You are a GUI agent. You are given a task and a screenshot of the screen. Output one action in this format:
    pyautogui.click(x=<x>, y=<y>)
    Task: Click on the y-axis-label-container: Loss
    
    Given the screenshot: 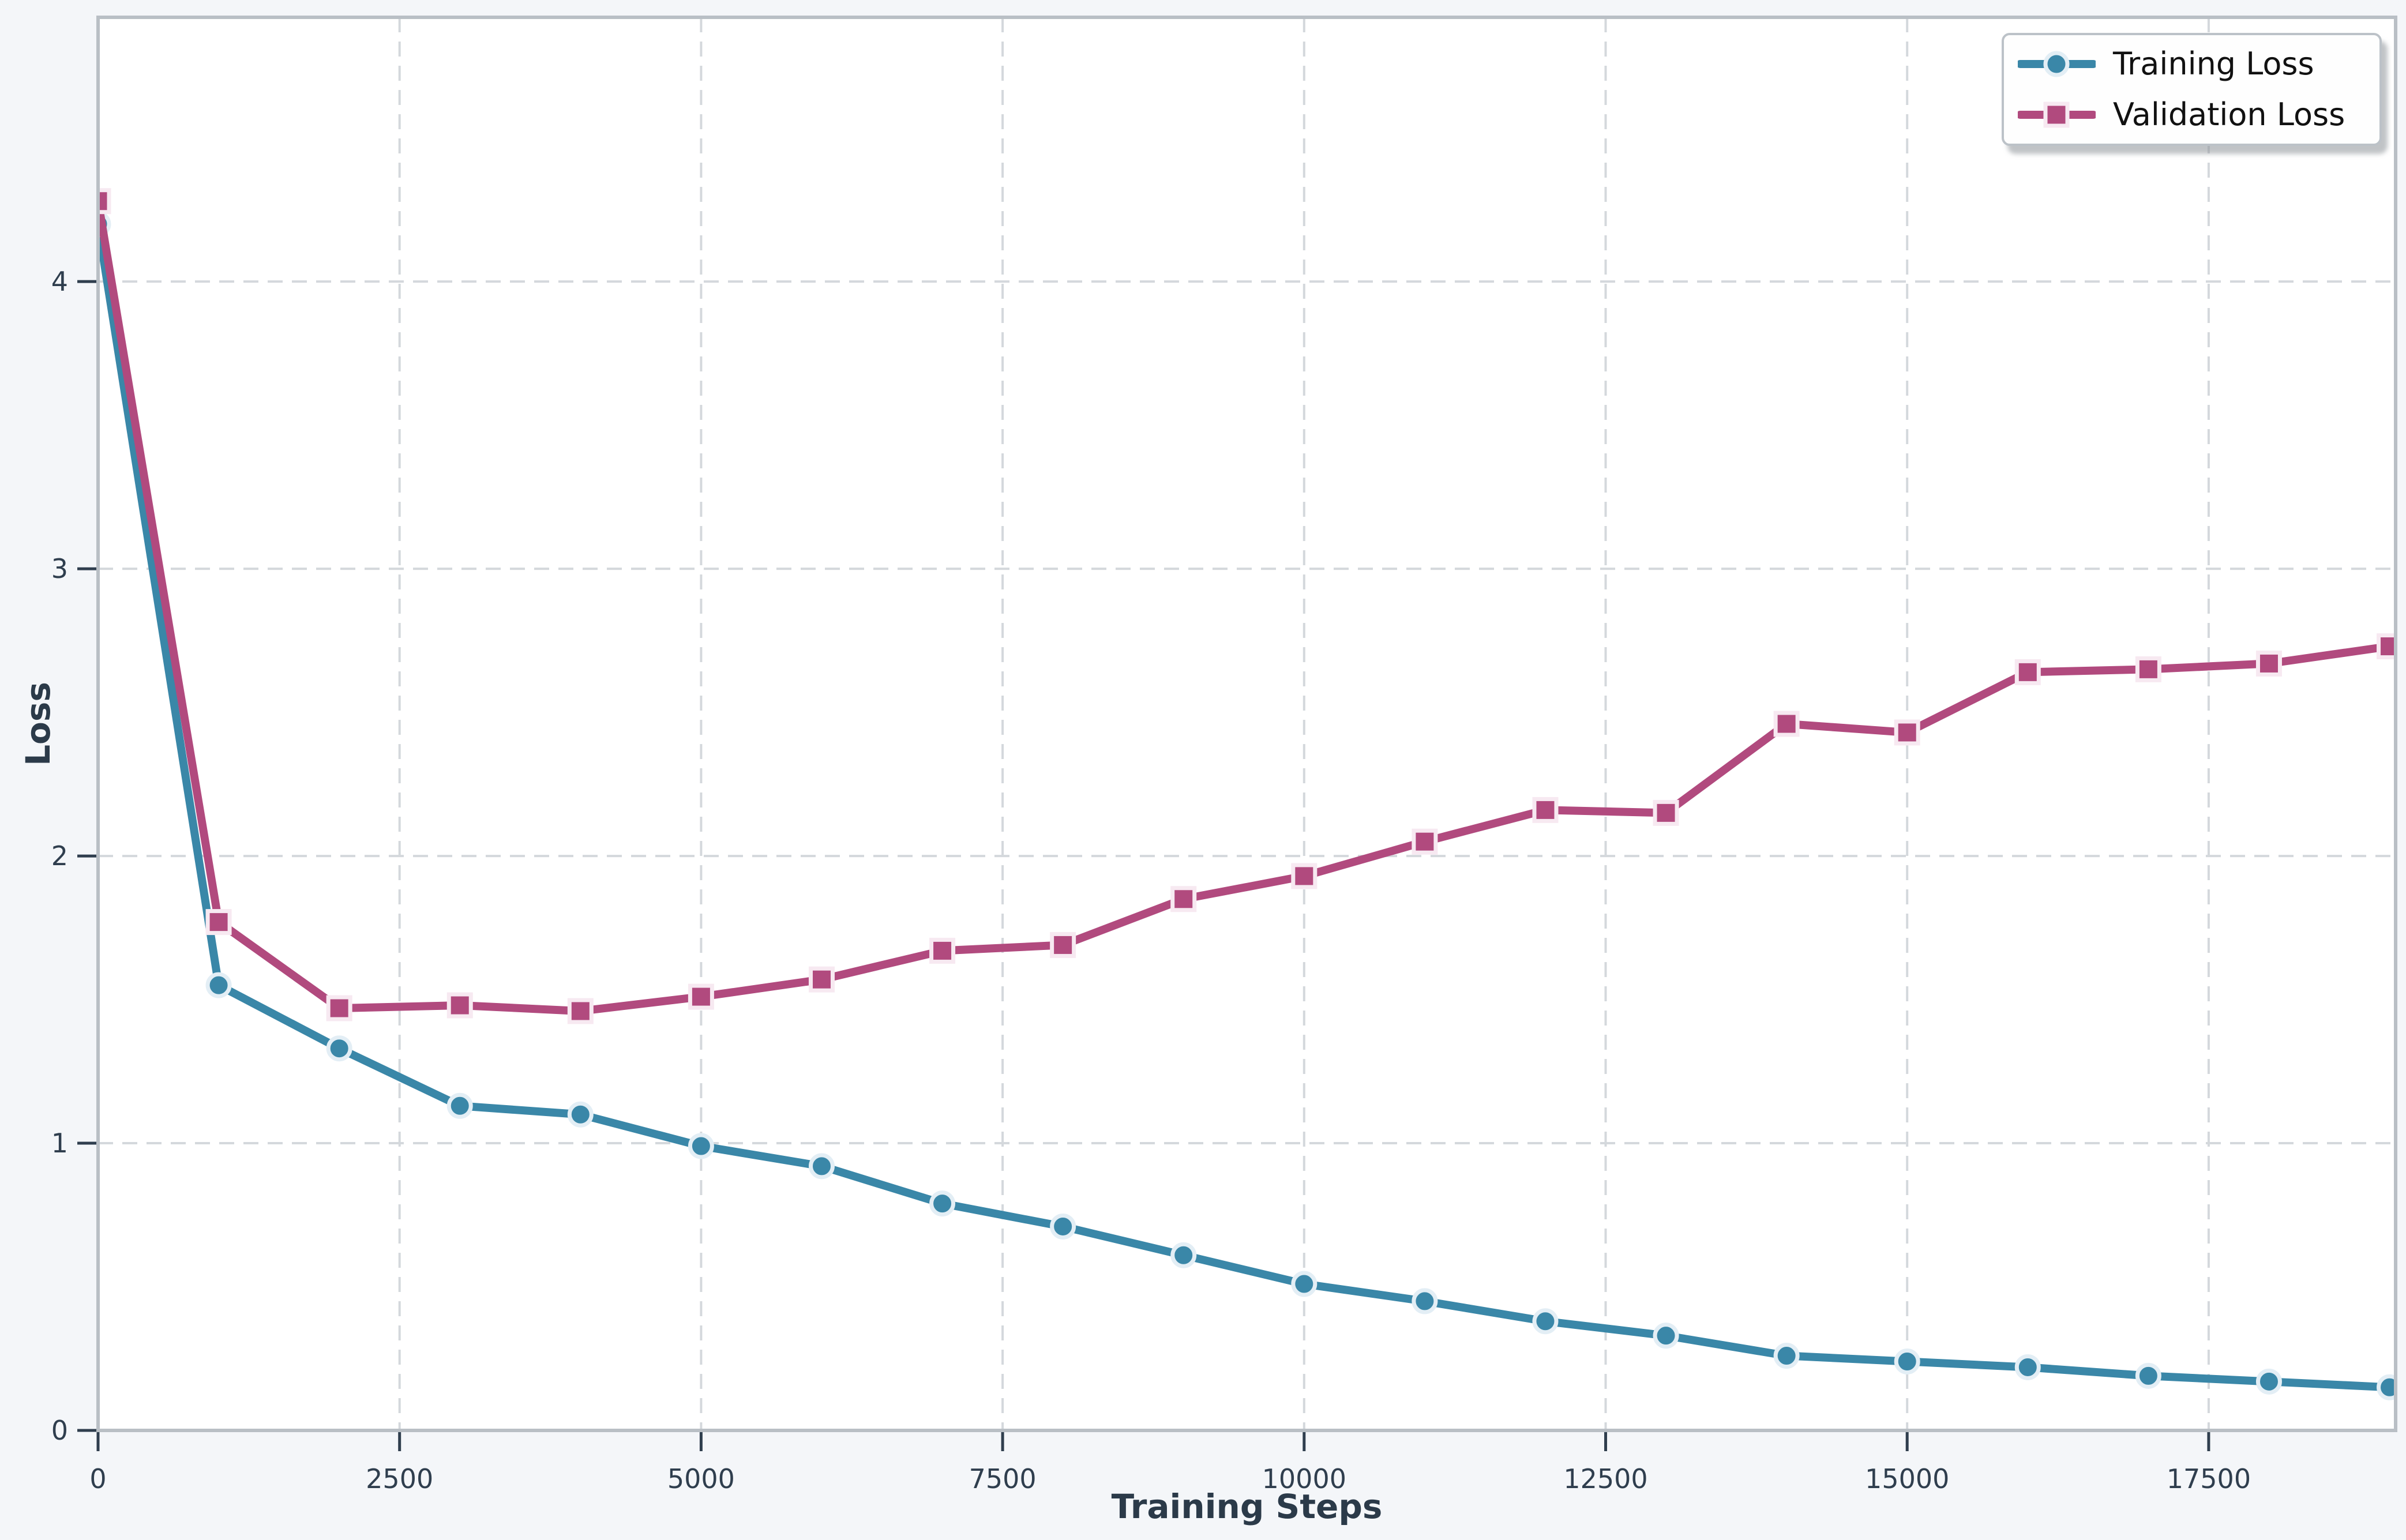 What is the action you would take?
    pyautogui.click(x=38, y=724)
    